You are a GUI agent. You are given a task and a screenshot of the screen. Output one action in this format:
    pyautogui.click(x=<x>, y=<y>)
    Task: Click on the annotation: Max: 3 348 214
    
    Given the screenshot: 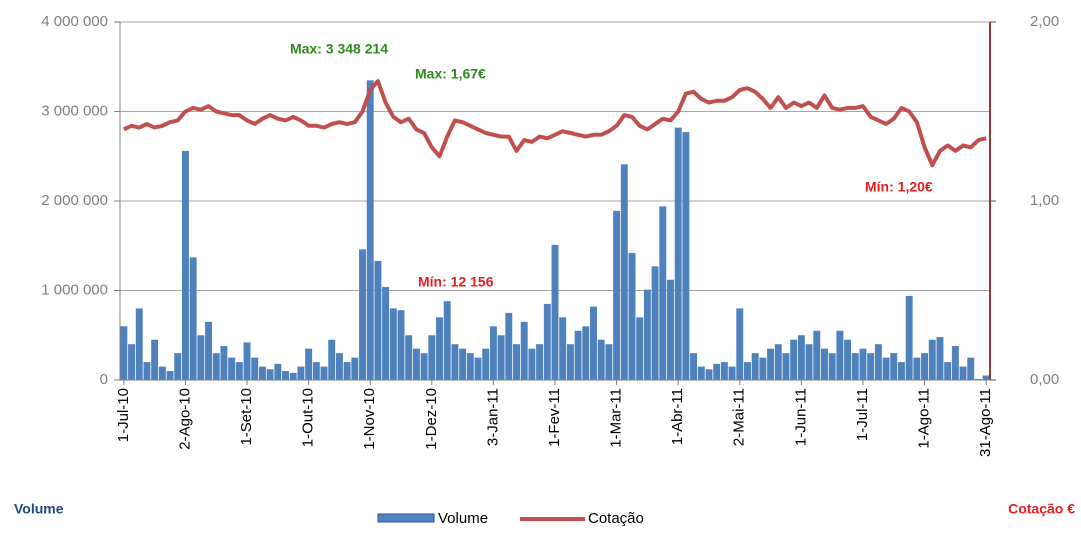 What is the action you would take?
    pyautogui.click(x=339, y=49)
    